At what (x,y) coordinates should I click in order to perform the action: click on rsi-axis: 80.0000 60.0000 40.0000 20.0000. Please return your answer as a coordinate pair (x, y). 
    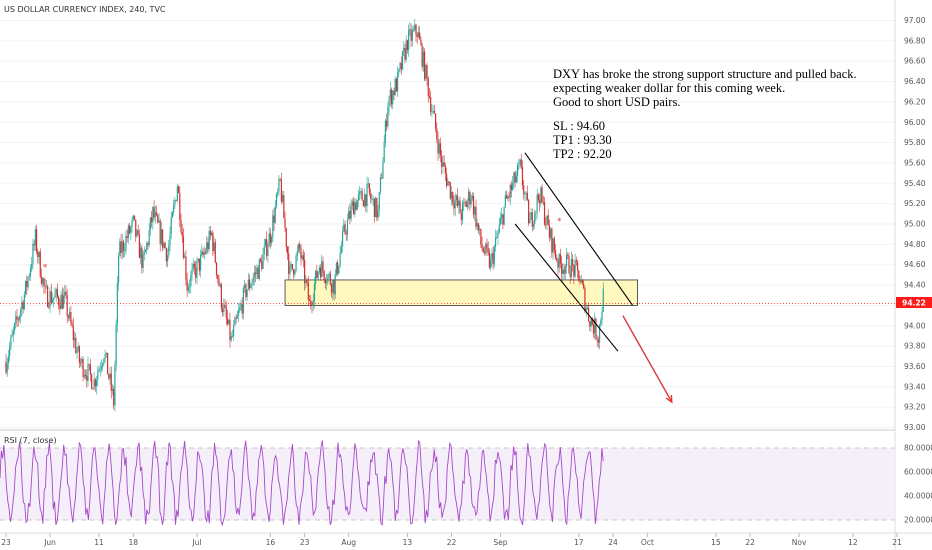
    Looking at the image, I should click on (918, 484).